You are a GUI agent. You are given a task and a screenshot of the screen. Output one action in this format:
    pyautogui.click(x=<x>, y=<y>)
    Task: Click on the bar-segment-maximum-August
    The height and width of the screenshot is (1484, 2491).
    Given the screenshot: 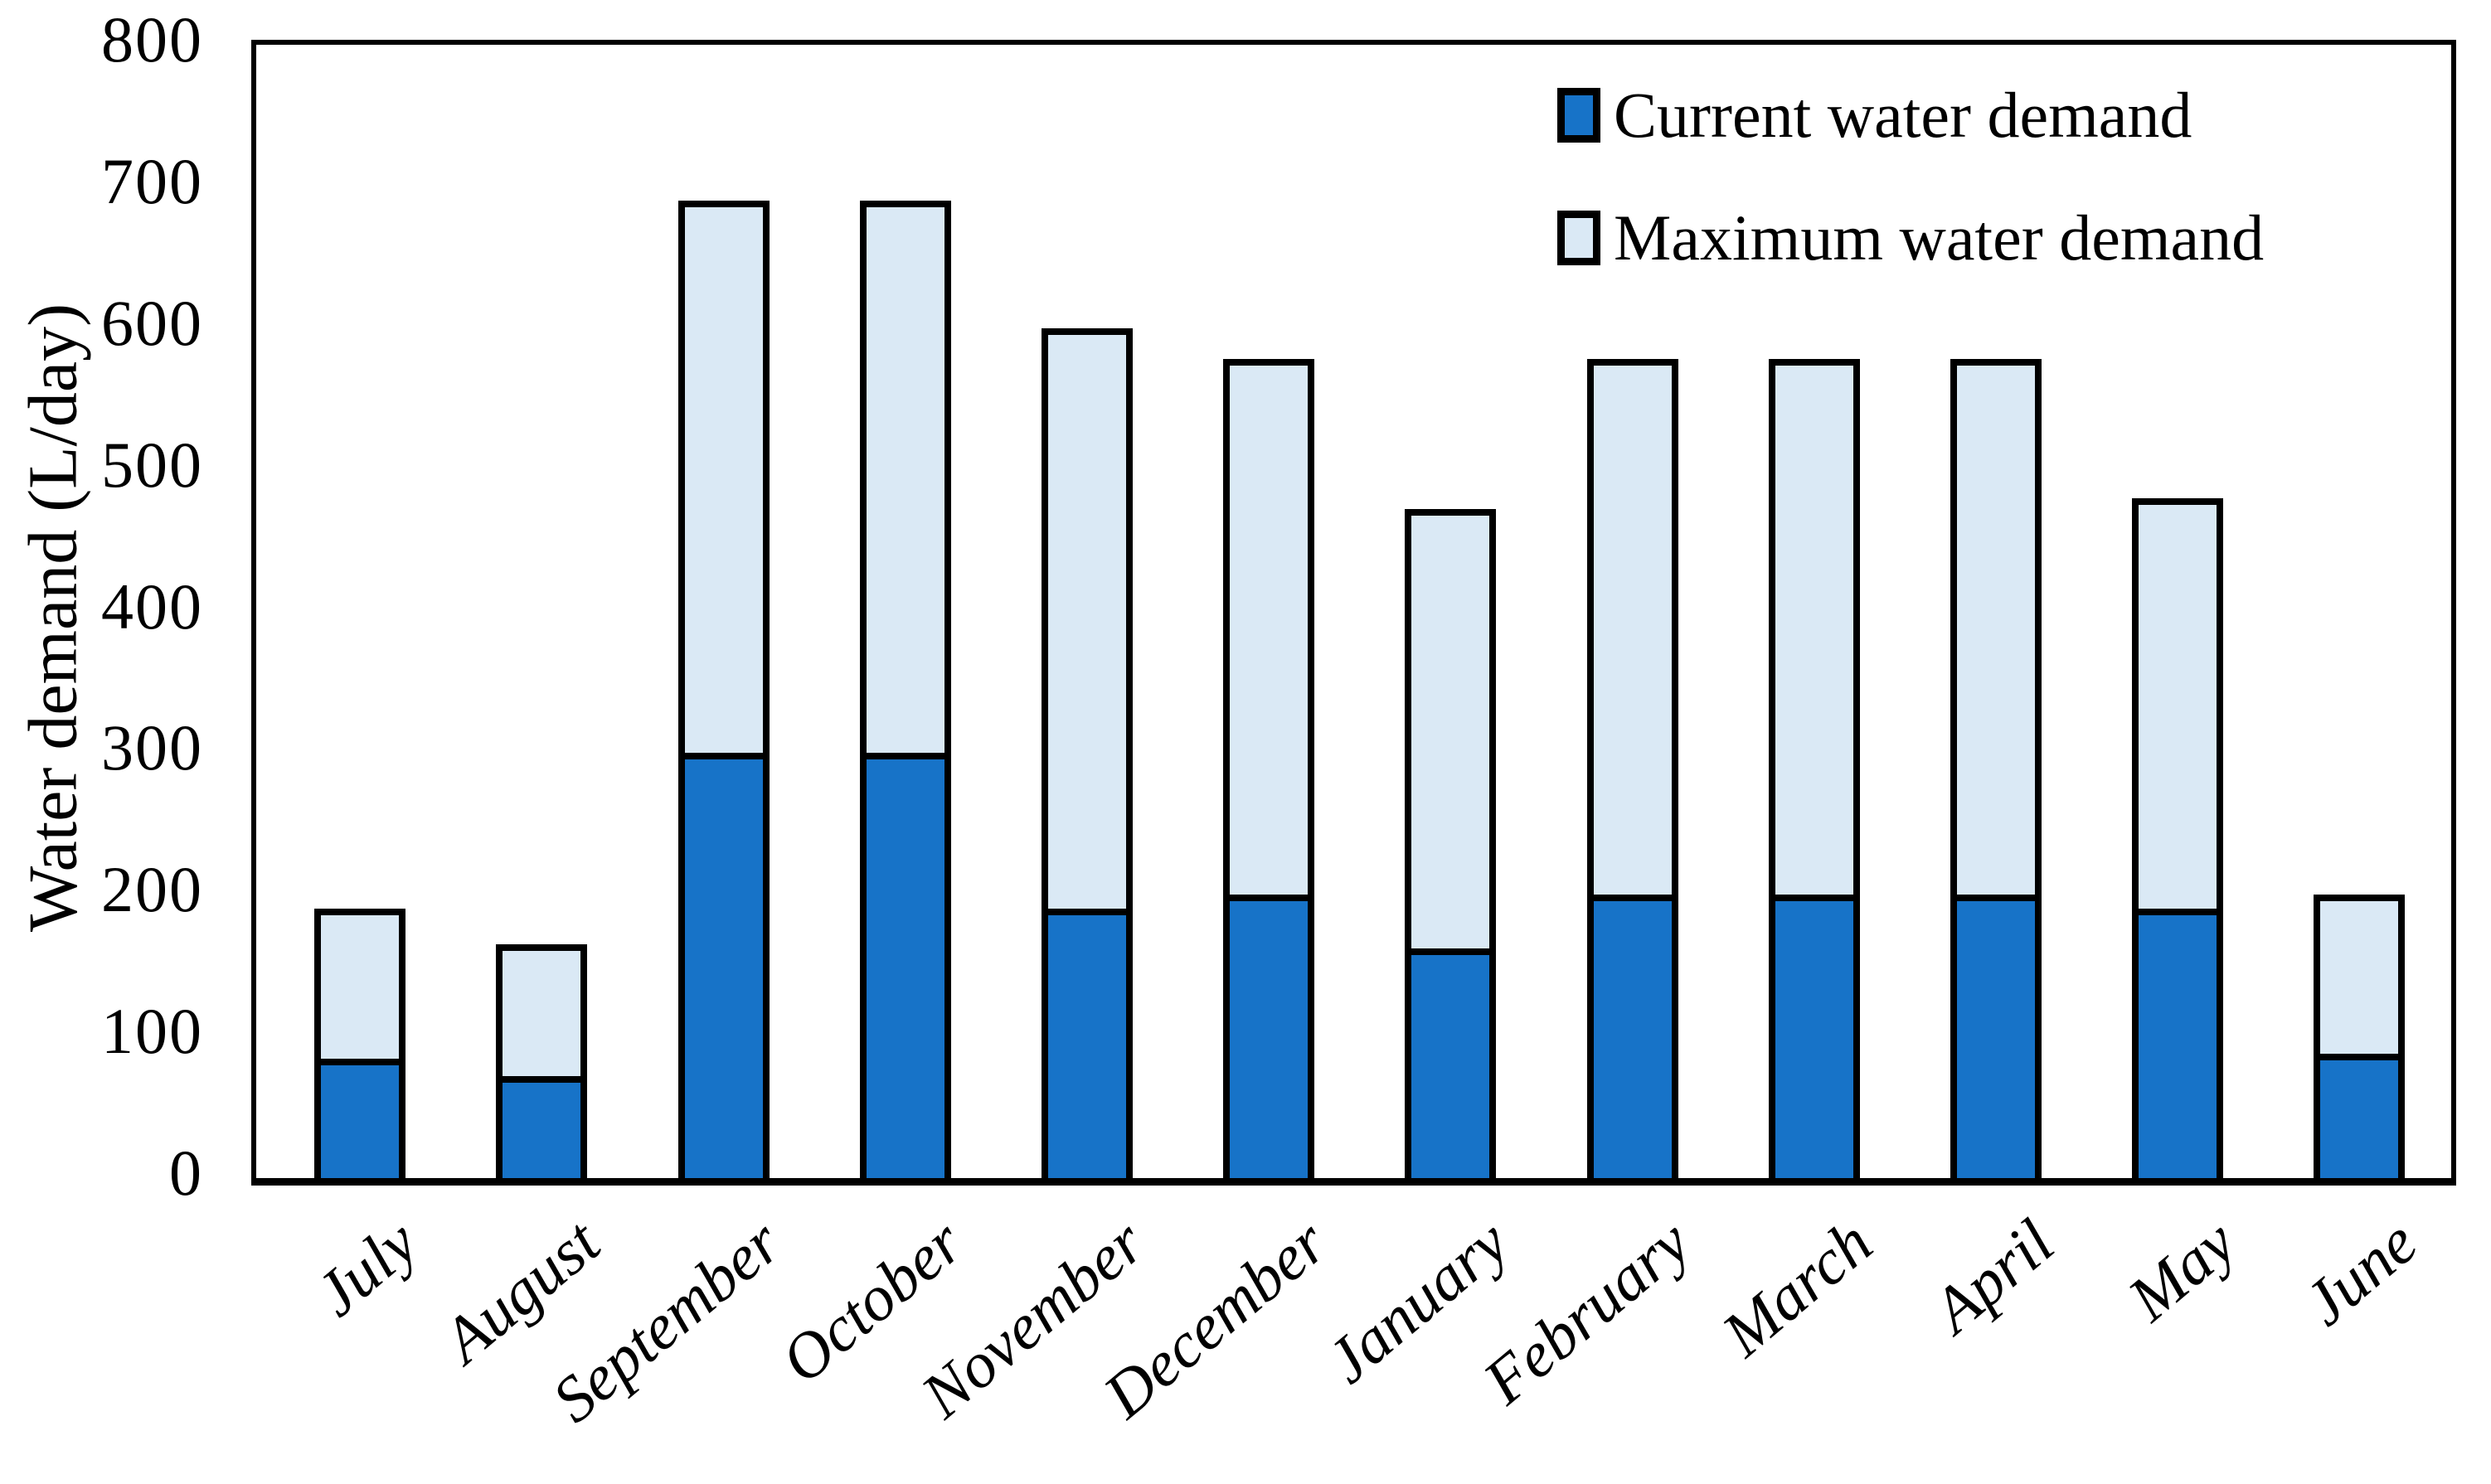 What is the action you would take?
    pyautogui.click(x=542, y=1010)
    